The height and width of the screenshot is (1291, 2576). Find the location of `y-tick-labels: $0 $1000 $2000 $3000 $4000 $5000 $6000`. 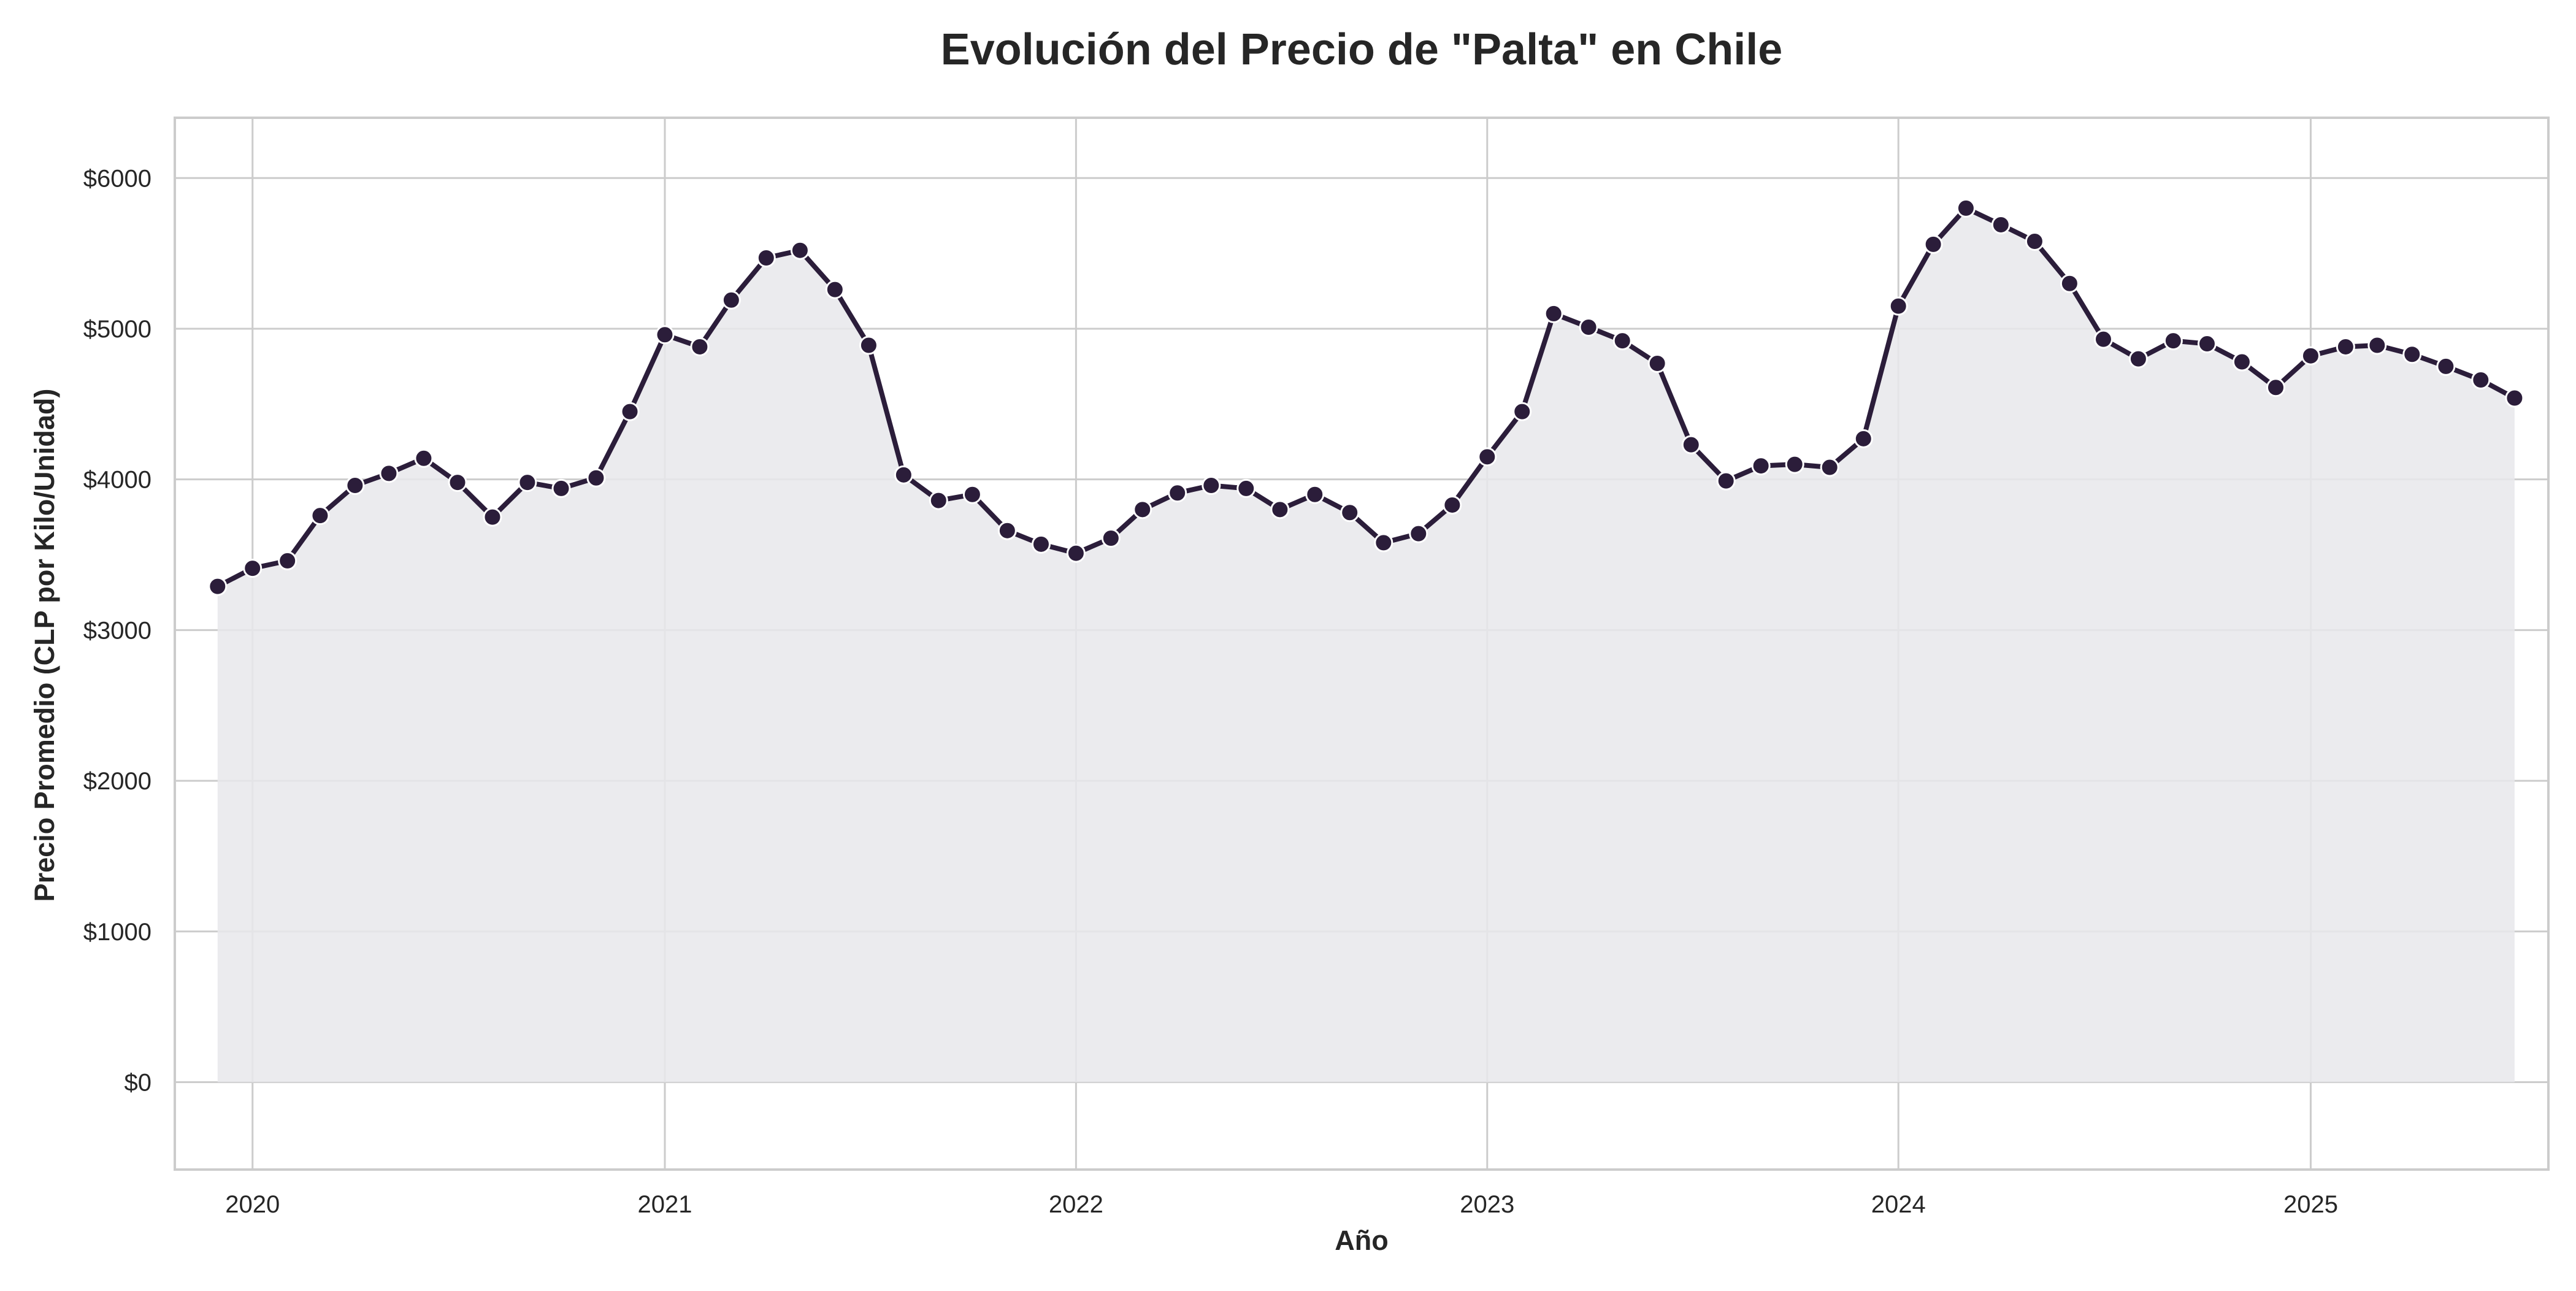

y-tick-labels: $0 $1000 $2000 $3000 $4000 $5000 $6000 is located at coordinates (117, 630).